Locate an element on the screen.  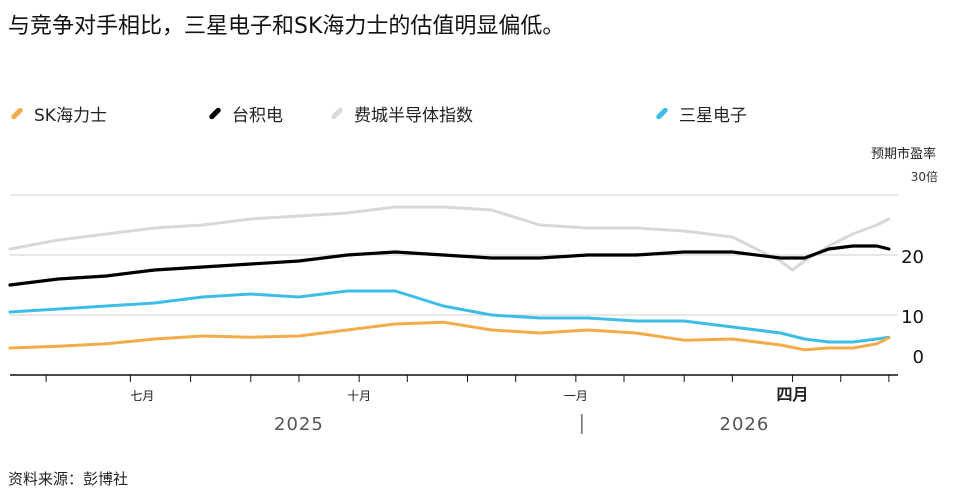
x-year-label-2026: 2026 is located at coordinates (745, 424).